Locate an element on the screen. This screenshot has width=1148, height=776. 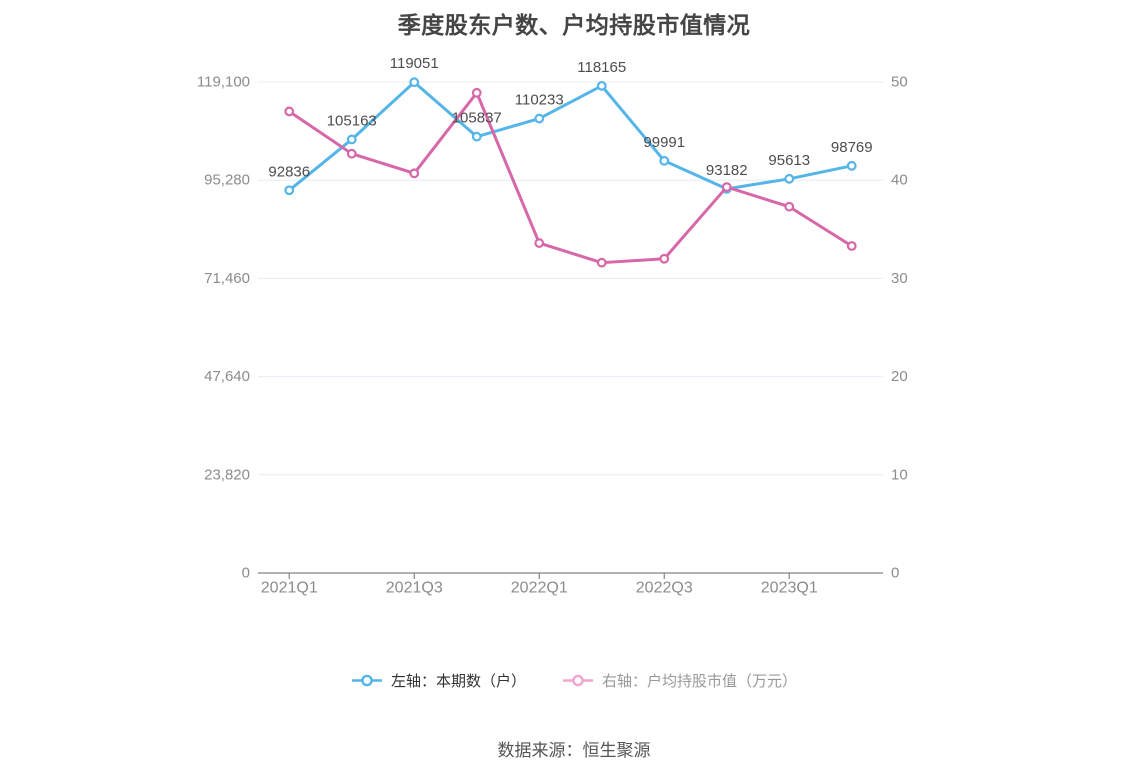
left-axis-tick-label: 47,640 is located at coordinates (227, 376).